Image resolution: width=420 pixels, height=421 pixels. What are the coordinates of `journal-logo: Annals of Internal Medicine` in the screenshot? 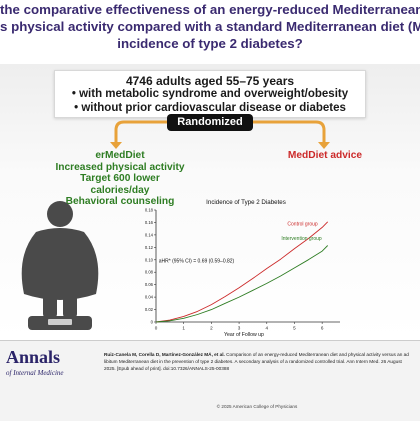 It's located at (36, 369).